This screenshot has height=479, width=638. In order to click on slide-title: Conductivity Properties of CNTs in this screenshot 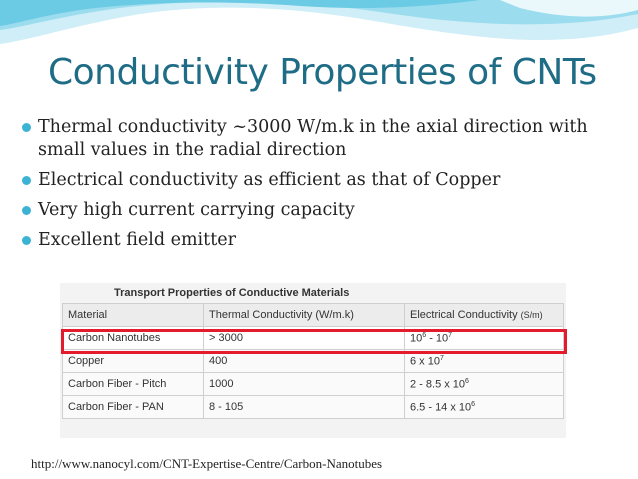, I will do `click(322, 72)`.